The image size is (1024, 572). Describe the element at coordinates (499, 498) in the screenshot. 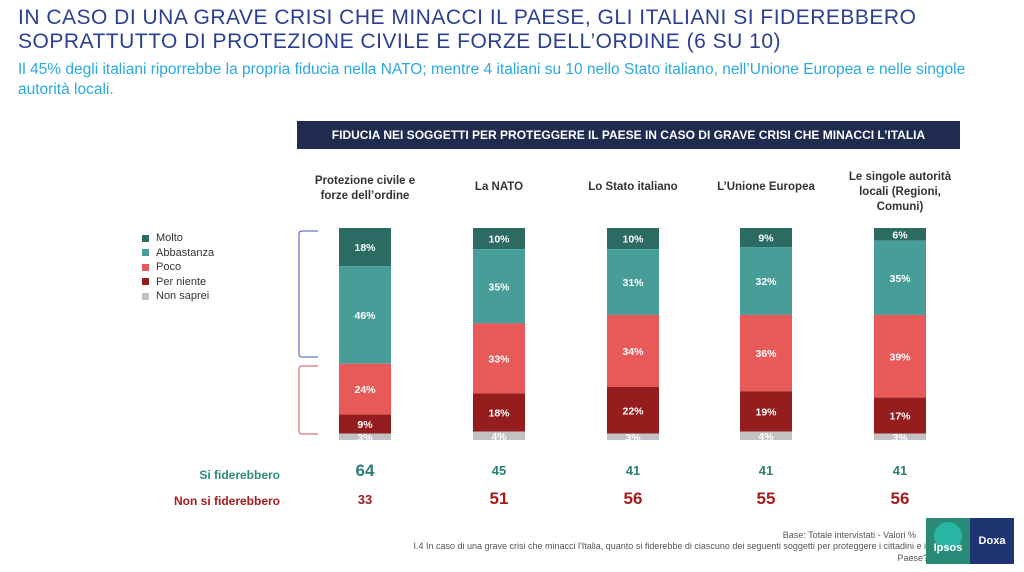

I see `total-non-si-fiderebbero: 51` at that location.